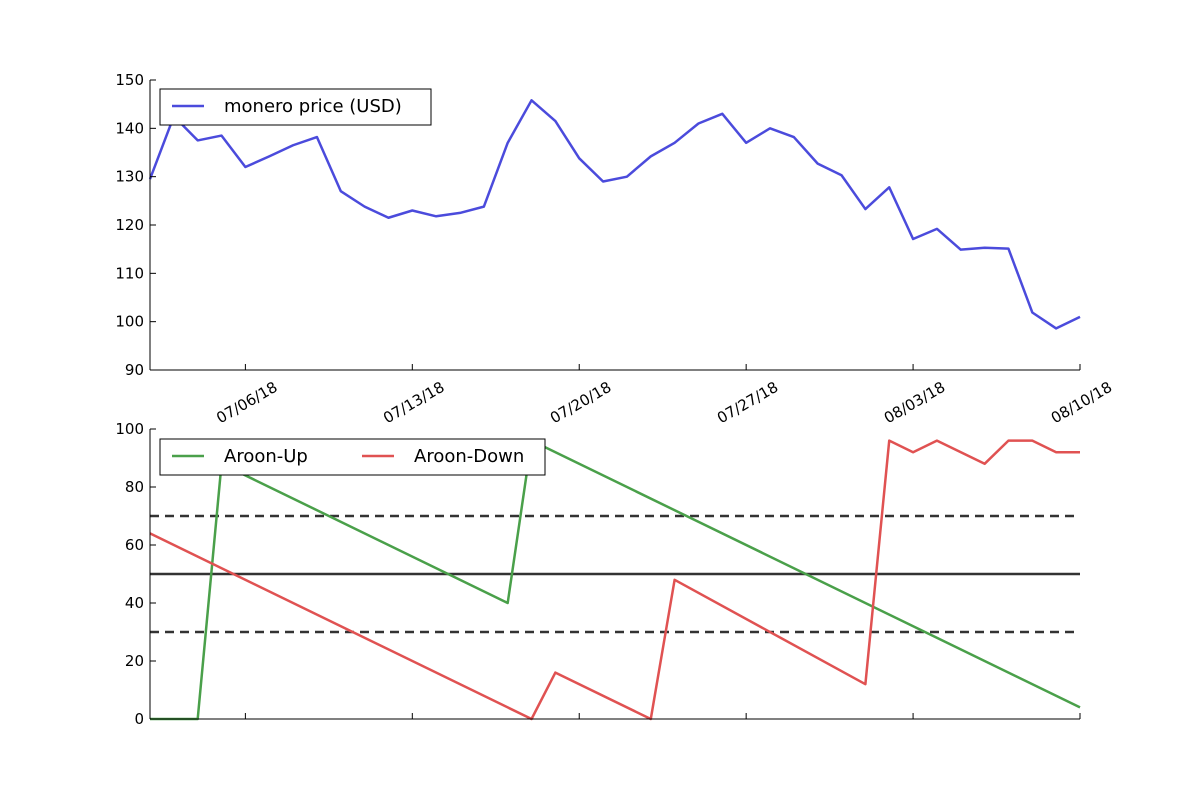 The width and height of the screenshot is (1200, 800). I want to click on aroon-reference-lines, so click(615, 574).